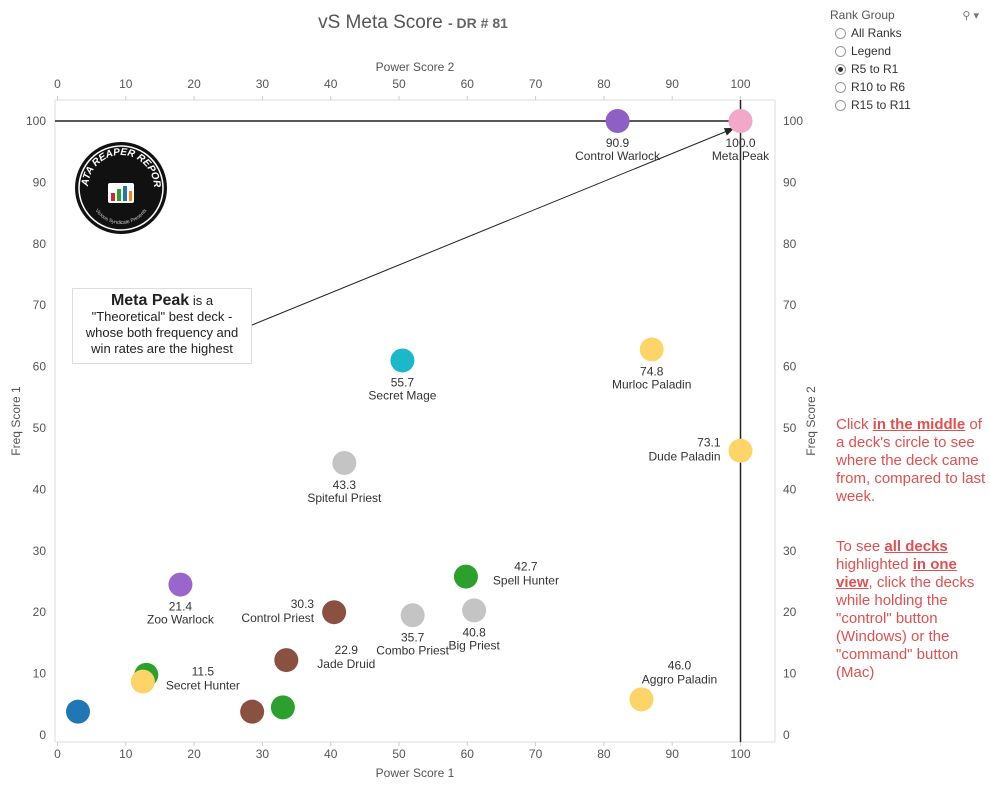 The width and height of the screenshot is (990, 787). Describe the element at coordinates (468, 754) in the screenshot. I see `x-tick-label: 60` at that location.